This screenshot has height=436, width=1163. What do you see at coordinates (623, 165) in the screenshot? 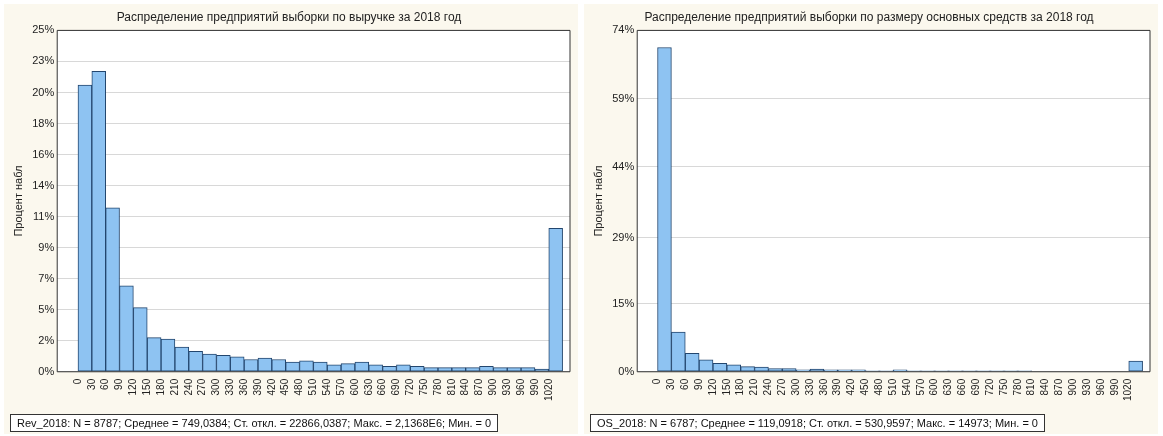
I see `y-tick-label: 44%` at bounding box center [623, 165].